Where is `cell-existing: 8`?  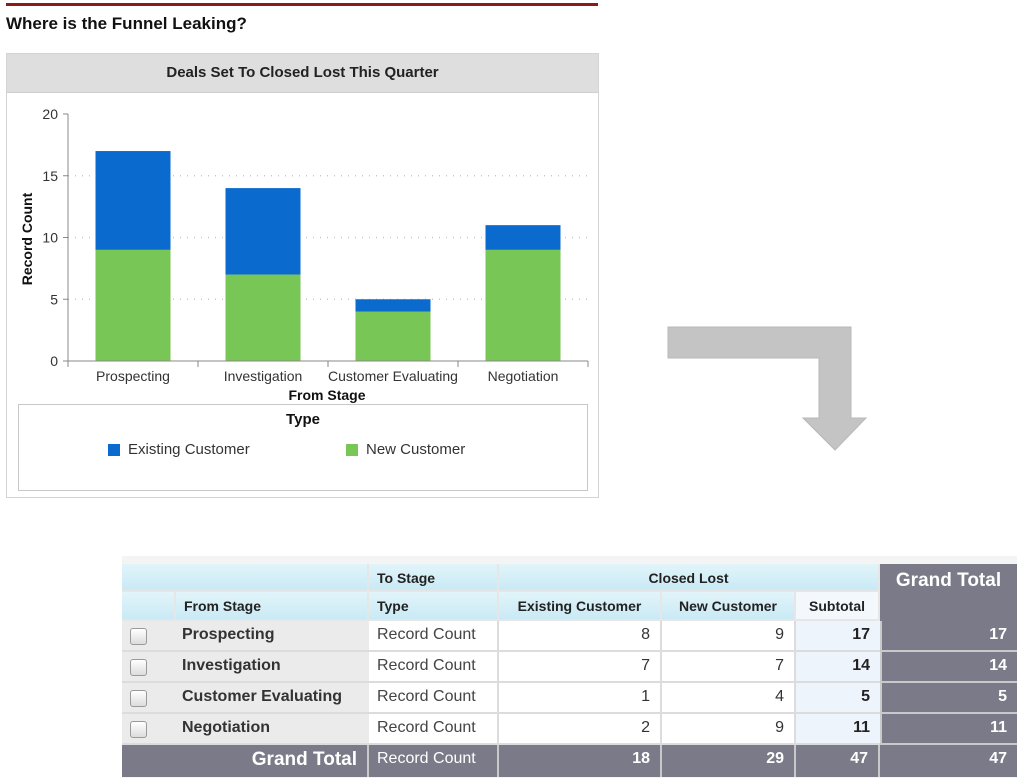
cell-existing: 8 is located at coordinates (580, 636).